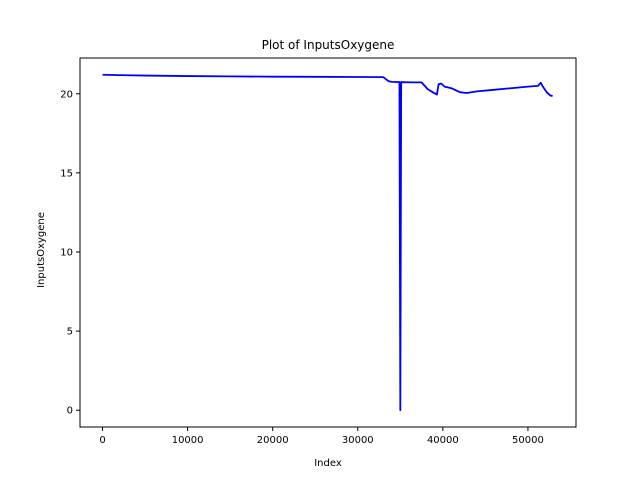 The width and height of the screenshot is (640, 480). What do you see at coordinates (66, 94) in the screenshot?
I see `y-tick-label-4: 20` at bounding box center [66, 94].